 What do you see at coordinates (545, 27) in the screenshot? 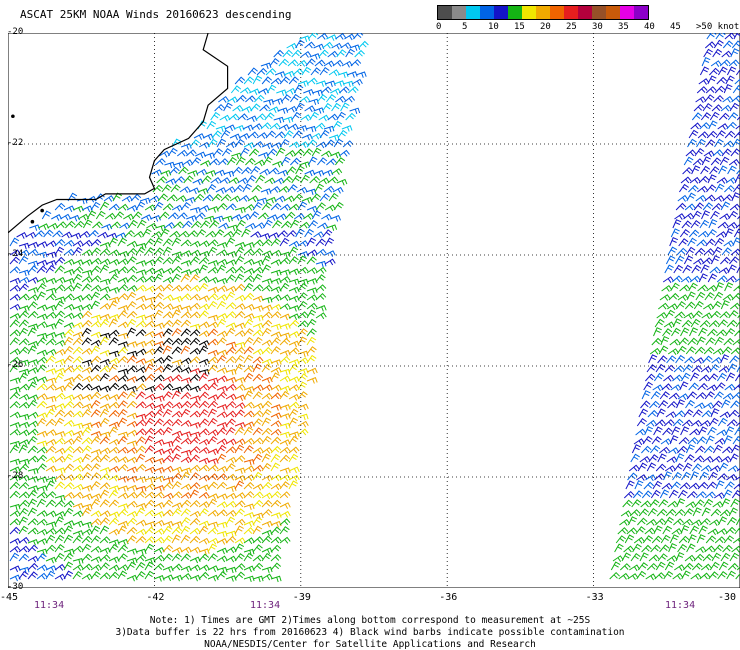
I see `legend-label: 20` at bounding box center [545, 27].